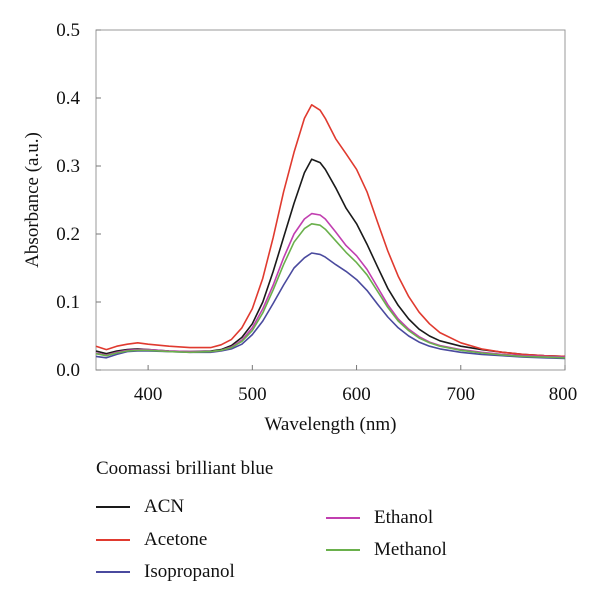 The image size is (600, 602). I want to click on x-tick-label: 700, so click(461, 394).